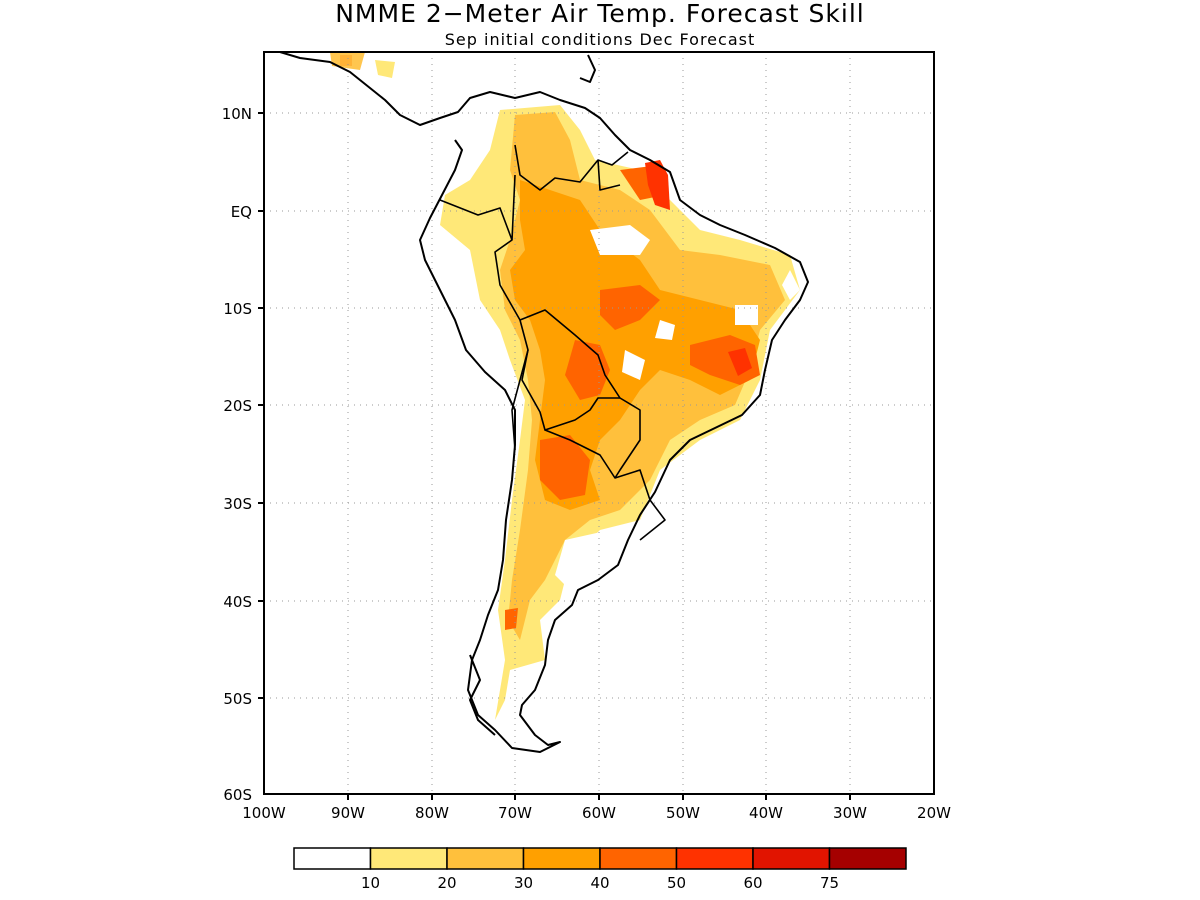  What do you see at coordinates (752, 883) in the screenshot?
I see `legend-label: 60` at bounding box center [752, 883].